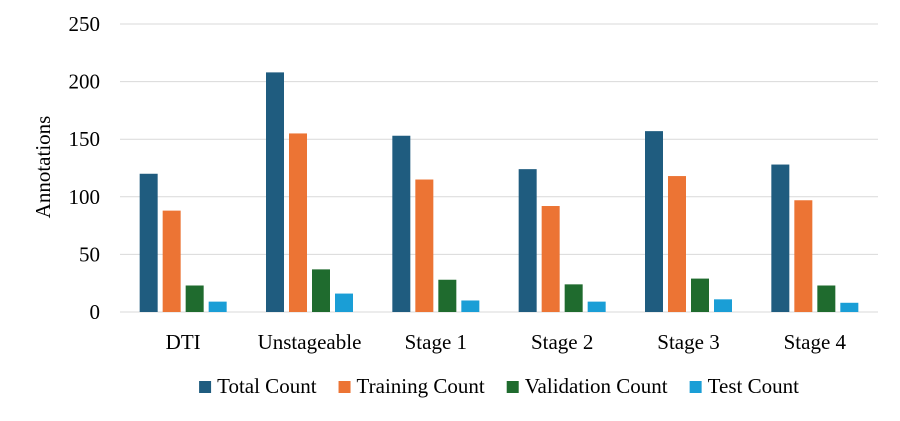 Image resolution: width=900 pixels, height=421 pixels. I want to click on x-category-label: Stage 2, so click(562, 342).